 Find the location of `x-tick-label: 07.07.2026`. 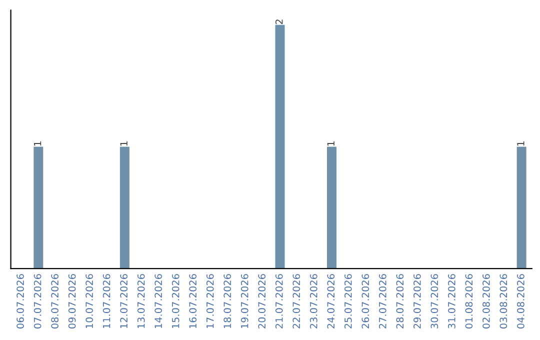

x-tick-label: 07.07.2026 is located at coordinates (38, 301).